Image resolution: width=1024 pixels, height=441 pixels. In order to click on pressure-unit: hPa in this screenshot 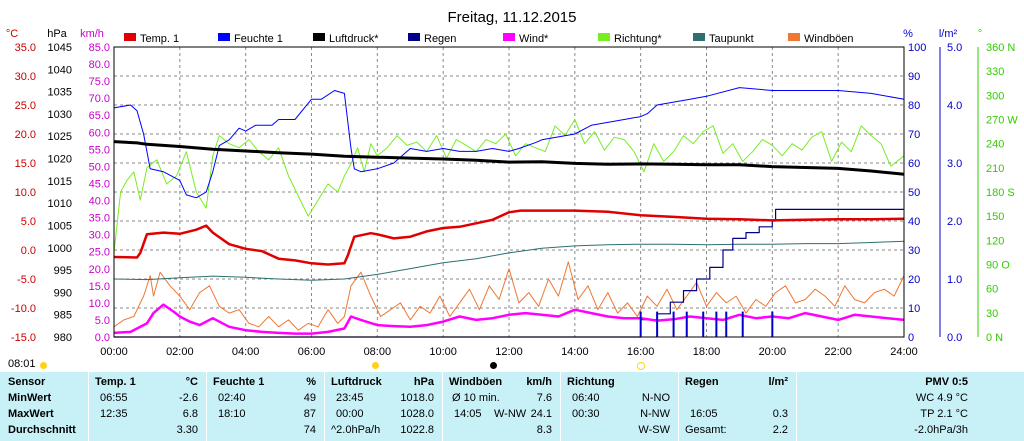, I will do `click(423, 382)`.